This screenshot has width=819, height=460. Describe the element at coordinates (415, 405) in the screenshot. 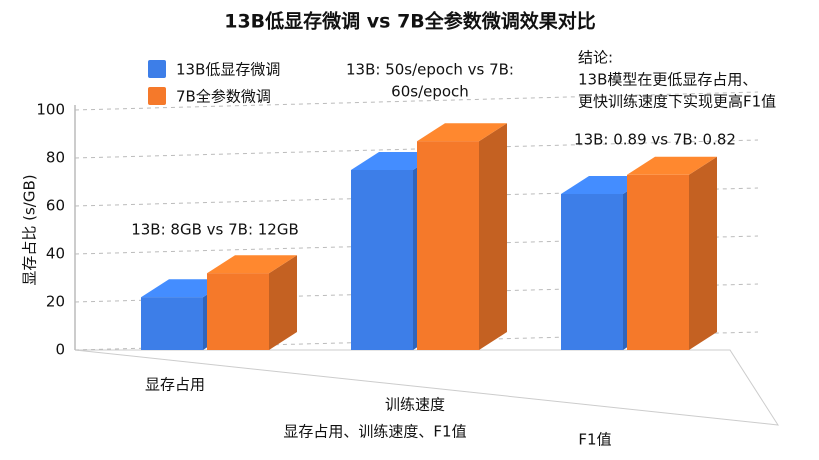

I see `x-tick-label: 训练速度` at that location.